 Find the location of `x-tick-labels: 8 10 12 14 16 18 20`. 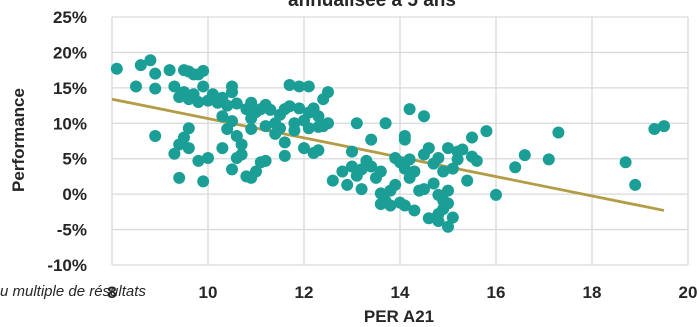

x-tick-labels: 8 10 12 14 16 18 20 is located at coordinates (402, 292).